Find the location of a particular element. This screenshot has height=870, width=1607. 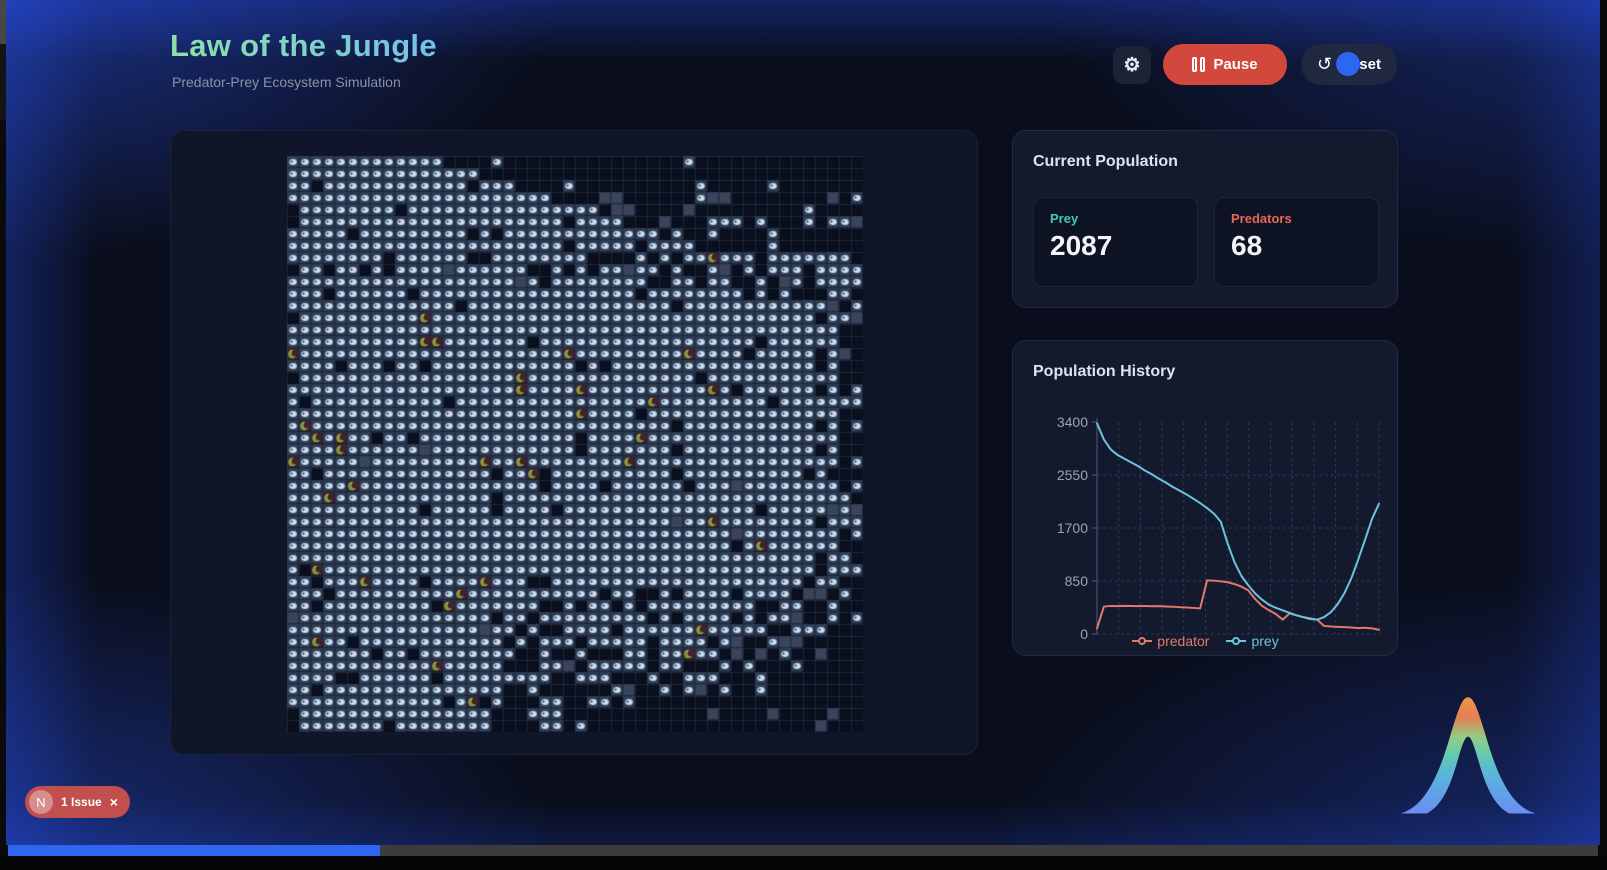

current-population-heading: Current Population is located at coordinates (1105, 161).